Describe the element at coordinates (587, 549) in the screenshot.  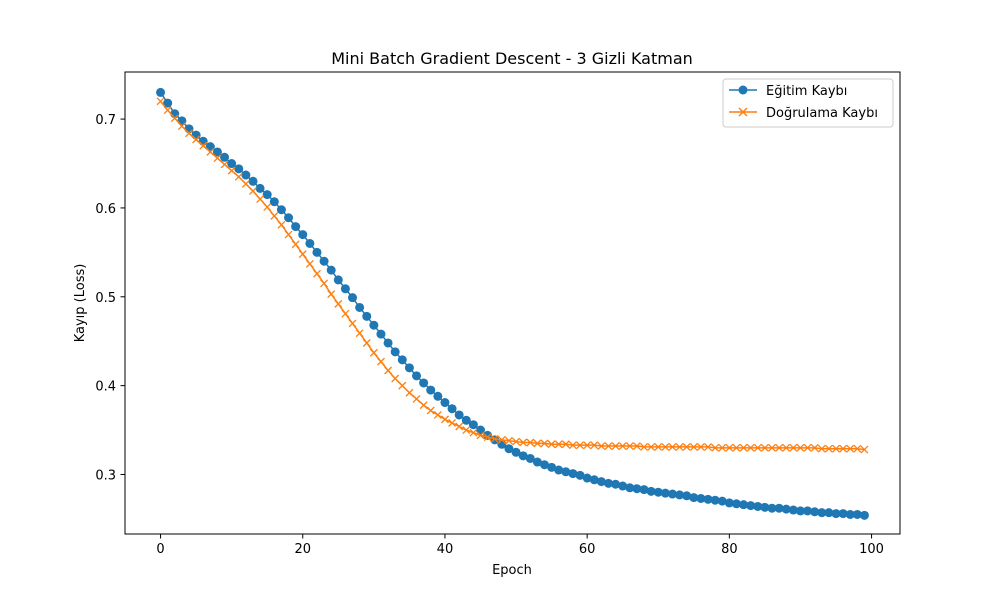
I see `x-tick-label: 60` at that location.